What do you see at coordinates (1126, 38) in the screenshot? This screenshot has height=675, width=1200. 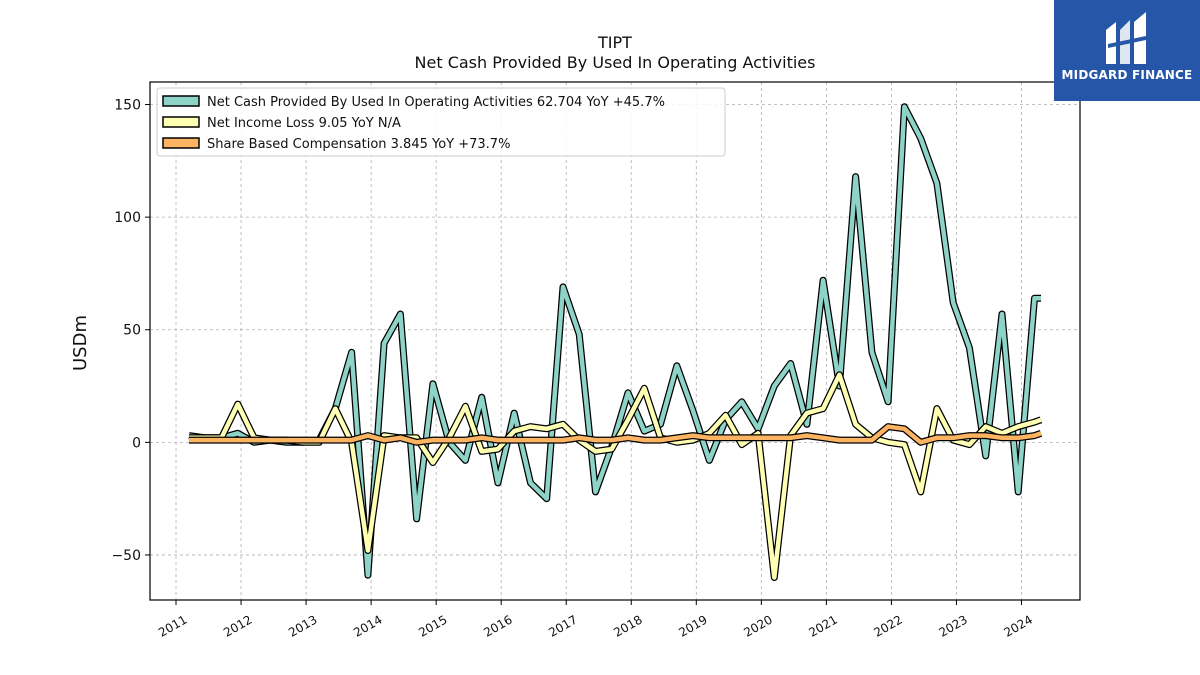 I see `logo-mark-icon` at bounding box center [1126, 38].